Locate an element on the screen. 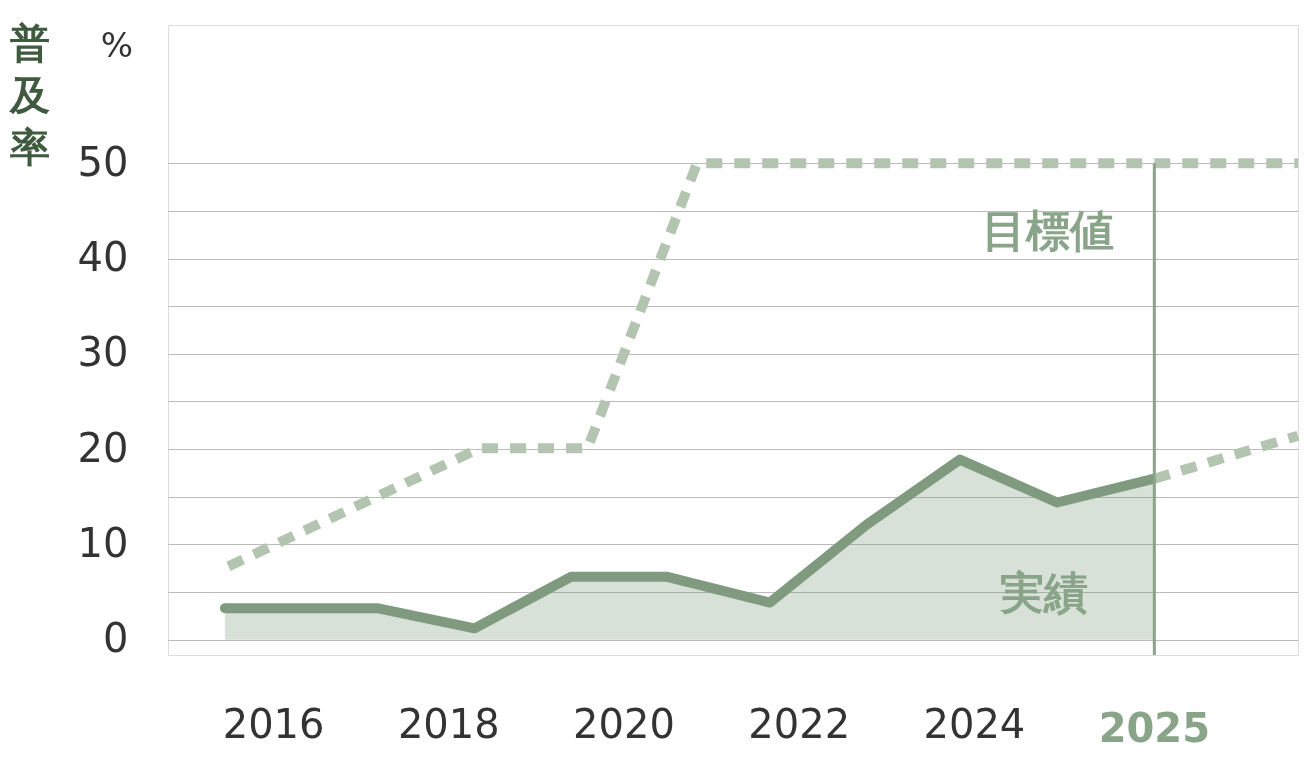 The image size is (1308, 780). x-tick-label: 2022 is located at coordinates (799, 723).